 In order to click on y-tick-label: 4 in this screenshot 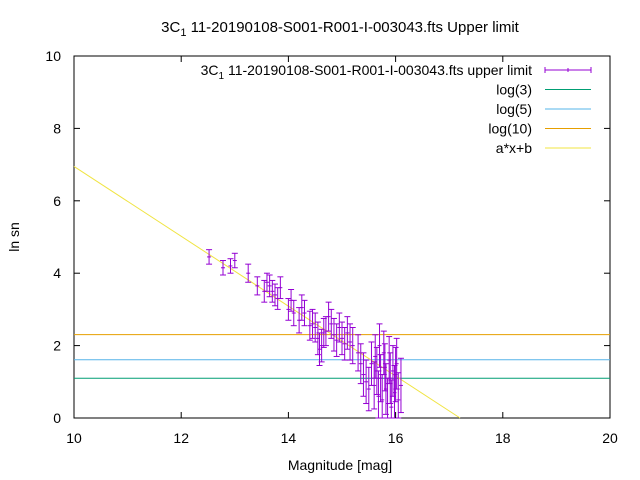, I will do `click(57, 273)`.